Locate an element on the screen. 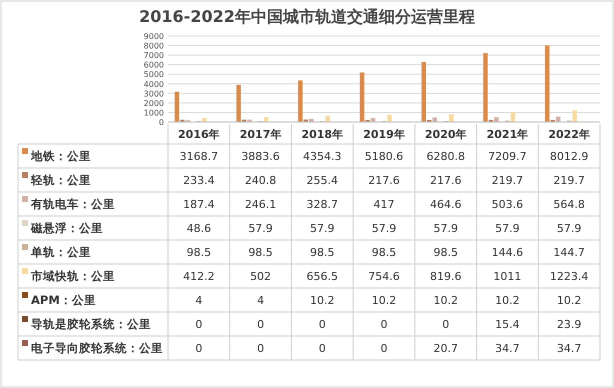 The width and height of the screenshot is (614, 388). data-label: 187.4 is located at coordinates (199, 204).